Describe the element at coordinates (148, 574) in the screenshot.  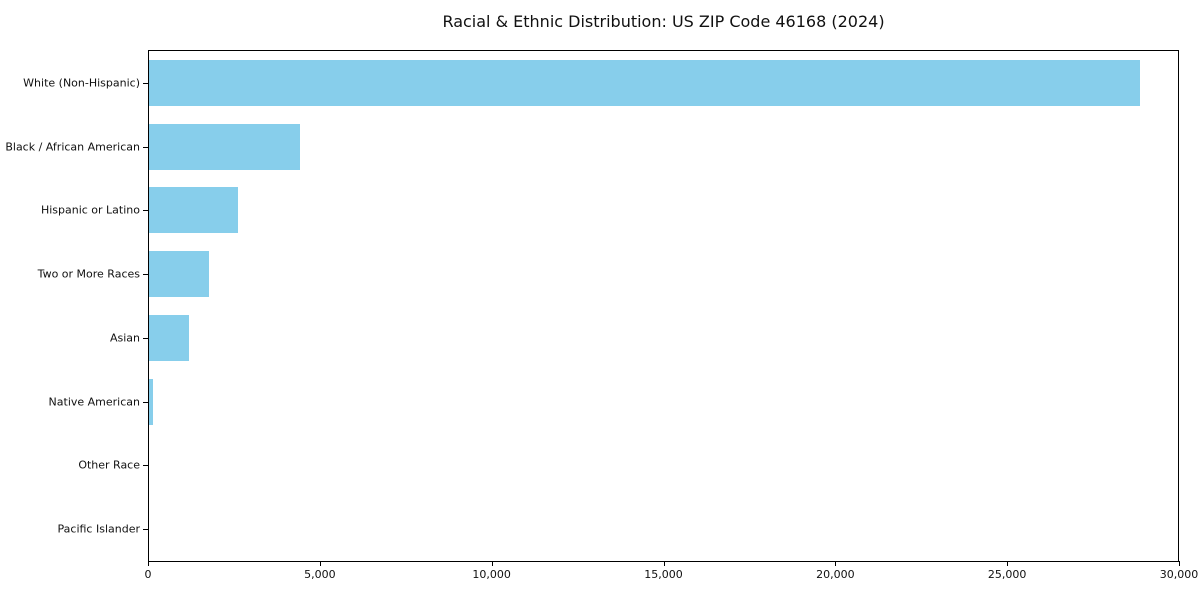
I see `x-tick-label: 0` at that location.